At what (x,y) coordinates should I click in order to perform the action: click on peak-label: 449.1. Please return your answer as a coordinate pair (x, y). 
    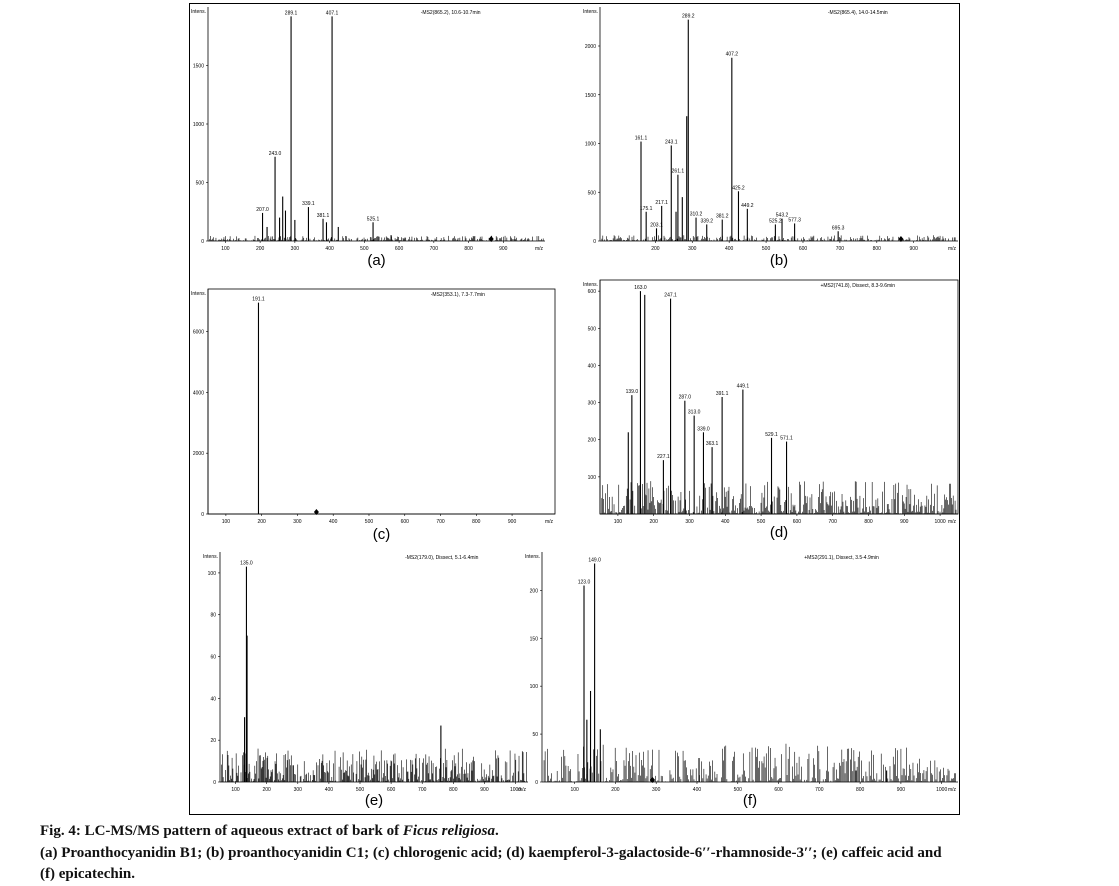
    Looking at the image, I should click on (743, 387).